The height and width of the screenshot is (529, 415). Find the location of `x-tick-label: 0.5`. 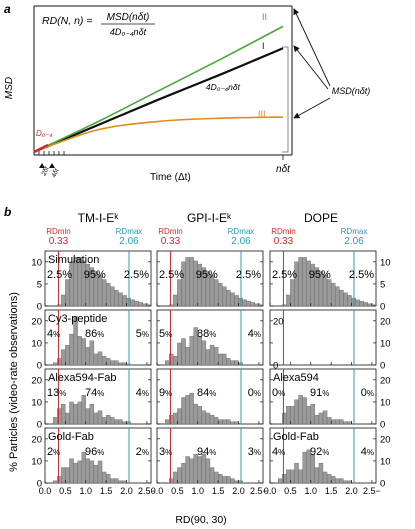

x-tick-label: 0.5 is located at coordinates (177, 491).